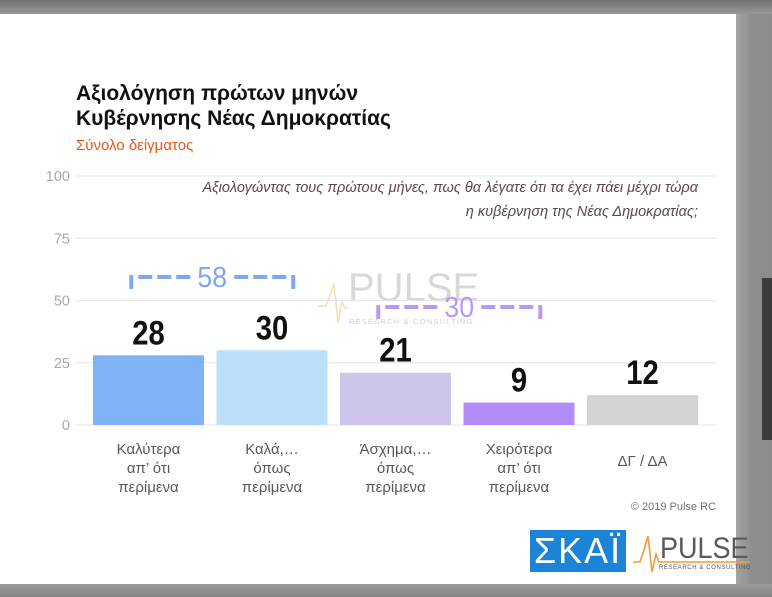 The image size is (772, 597). What do you see at coordinates (62, 302) in the screenshot?
I see `y-tick-label: 50` at bounding box center [62, 302].